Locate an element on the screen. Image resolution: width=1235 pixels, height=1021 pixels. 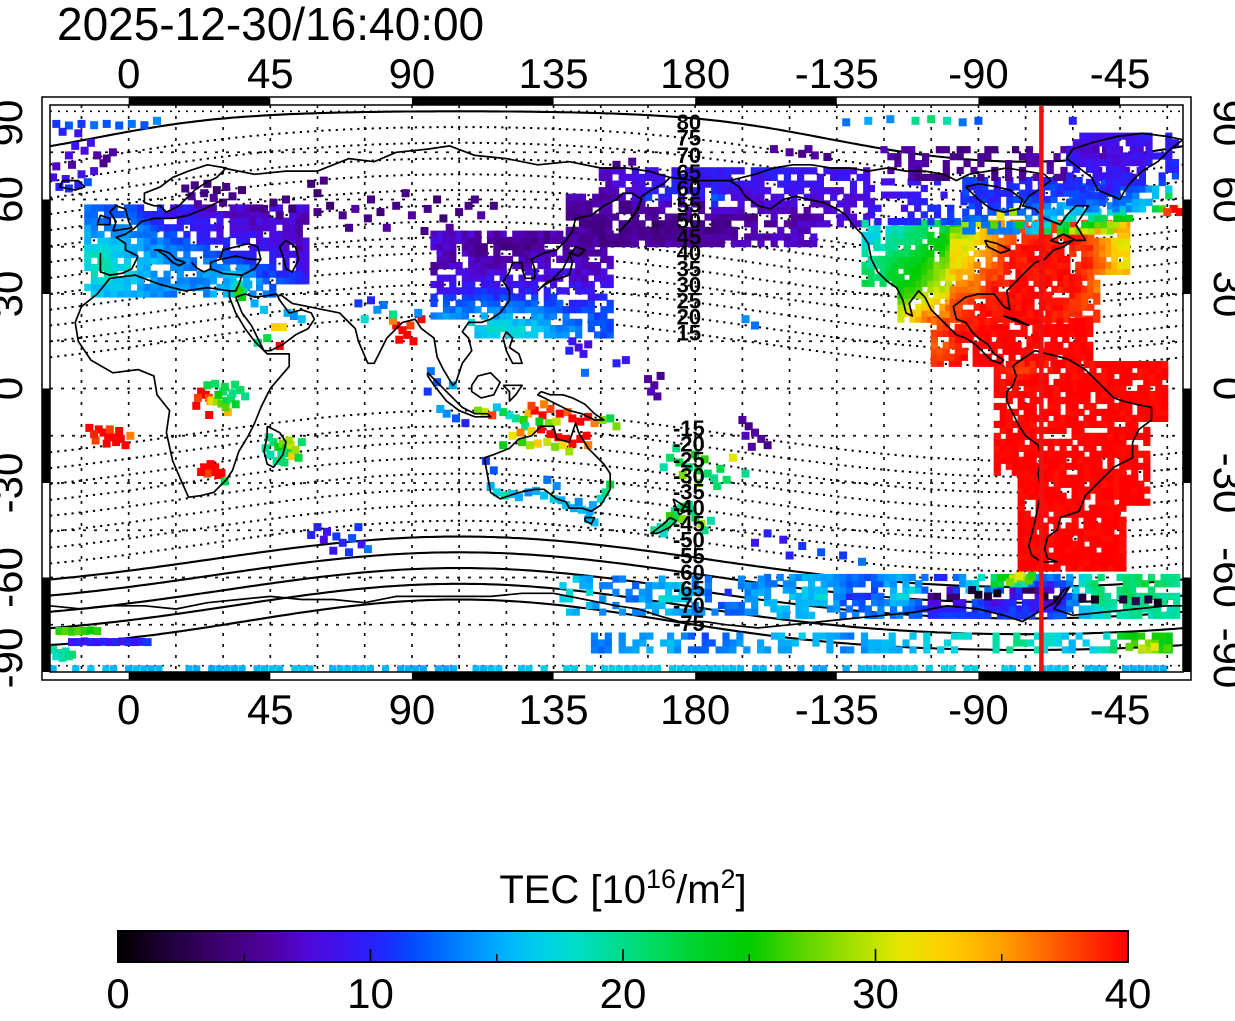
lat-tick-label-right: 60 is located at coordinates (1220, 199).